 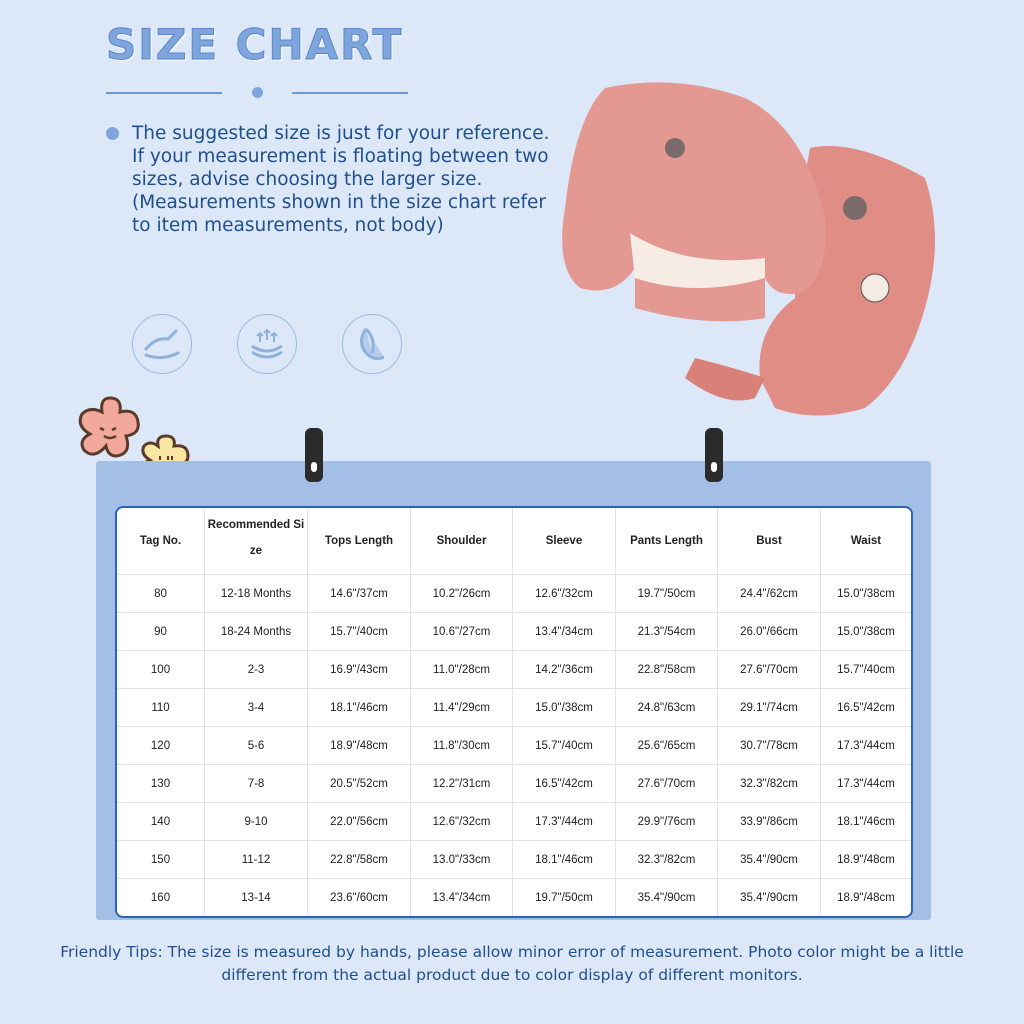 What do you see at coordinates (161, 860) in the screenshot?
I see `table-cell: 150` at bounding box center [161, 860].